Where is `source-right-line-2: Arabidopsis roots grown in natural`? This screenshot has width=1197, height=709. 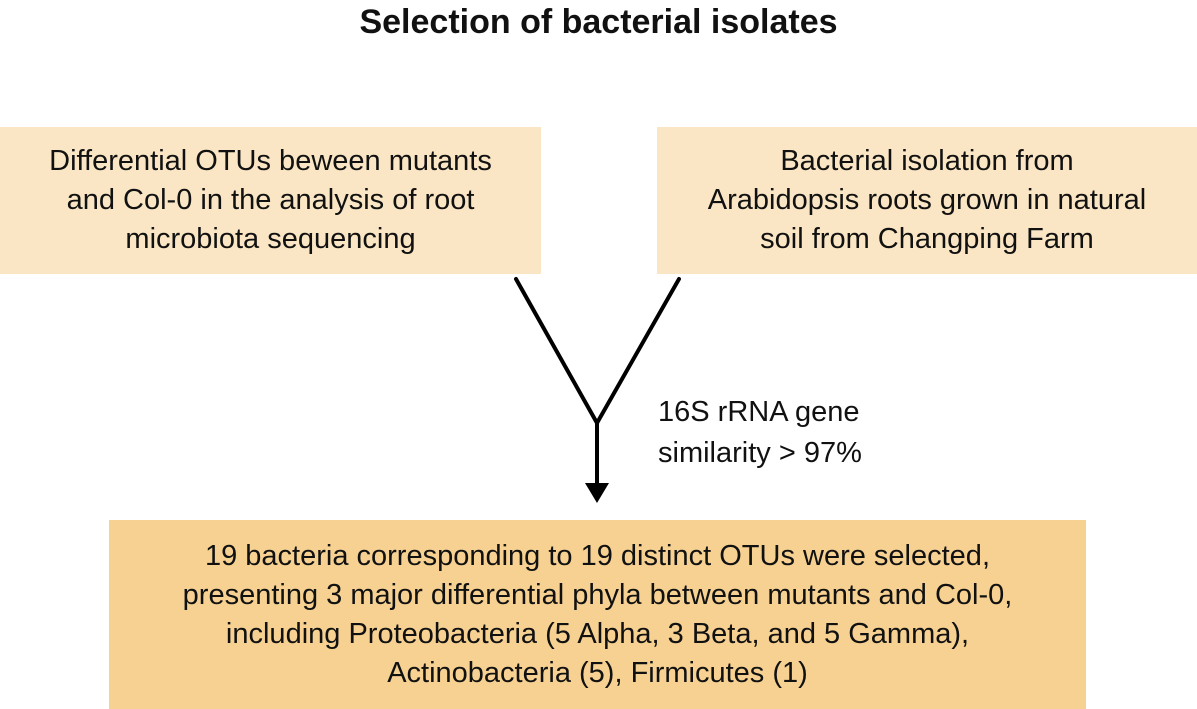
source-right-line-2: Arabidopsis roots grown in natural is located at coordinates (927, 200).